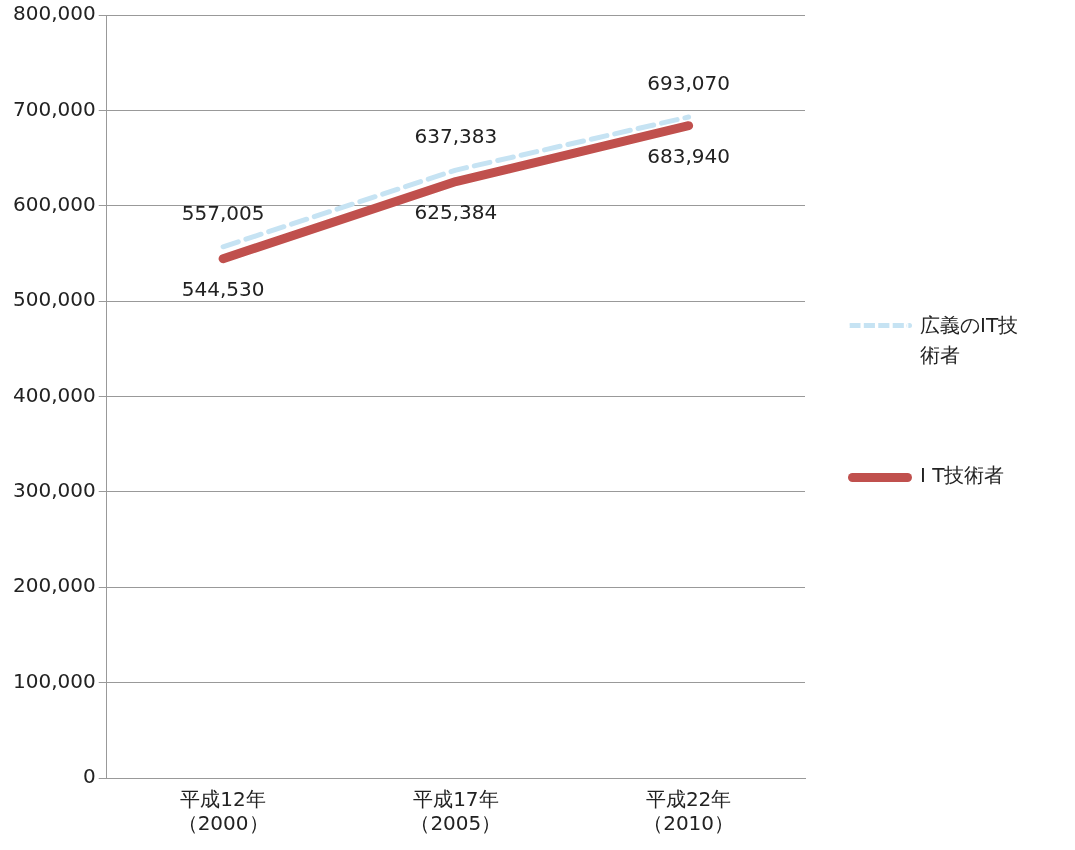  Describe the element at coordinates (456, 811) in the screenshot. I see `x-tick-label: 平成17年（2005）` at that location.